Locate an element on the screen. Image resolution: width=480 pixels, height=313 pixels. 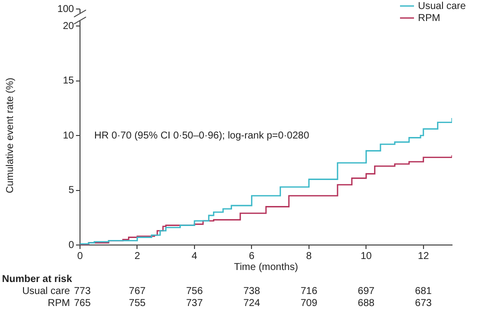
text: 755 is located at coordinates (137, 303).